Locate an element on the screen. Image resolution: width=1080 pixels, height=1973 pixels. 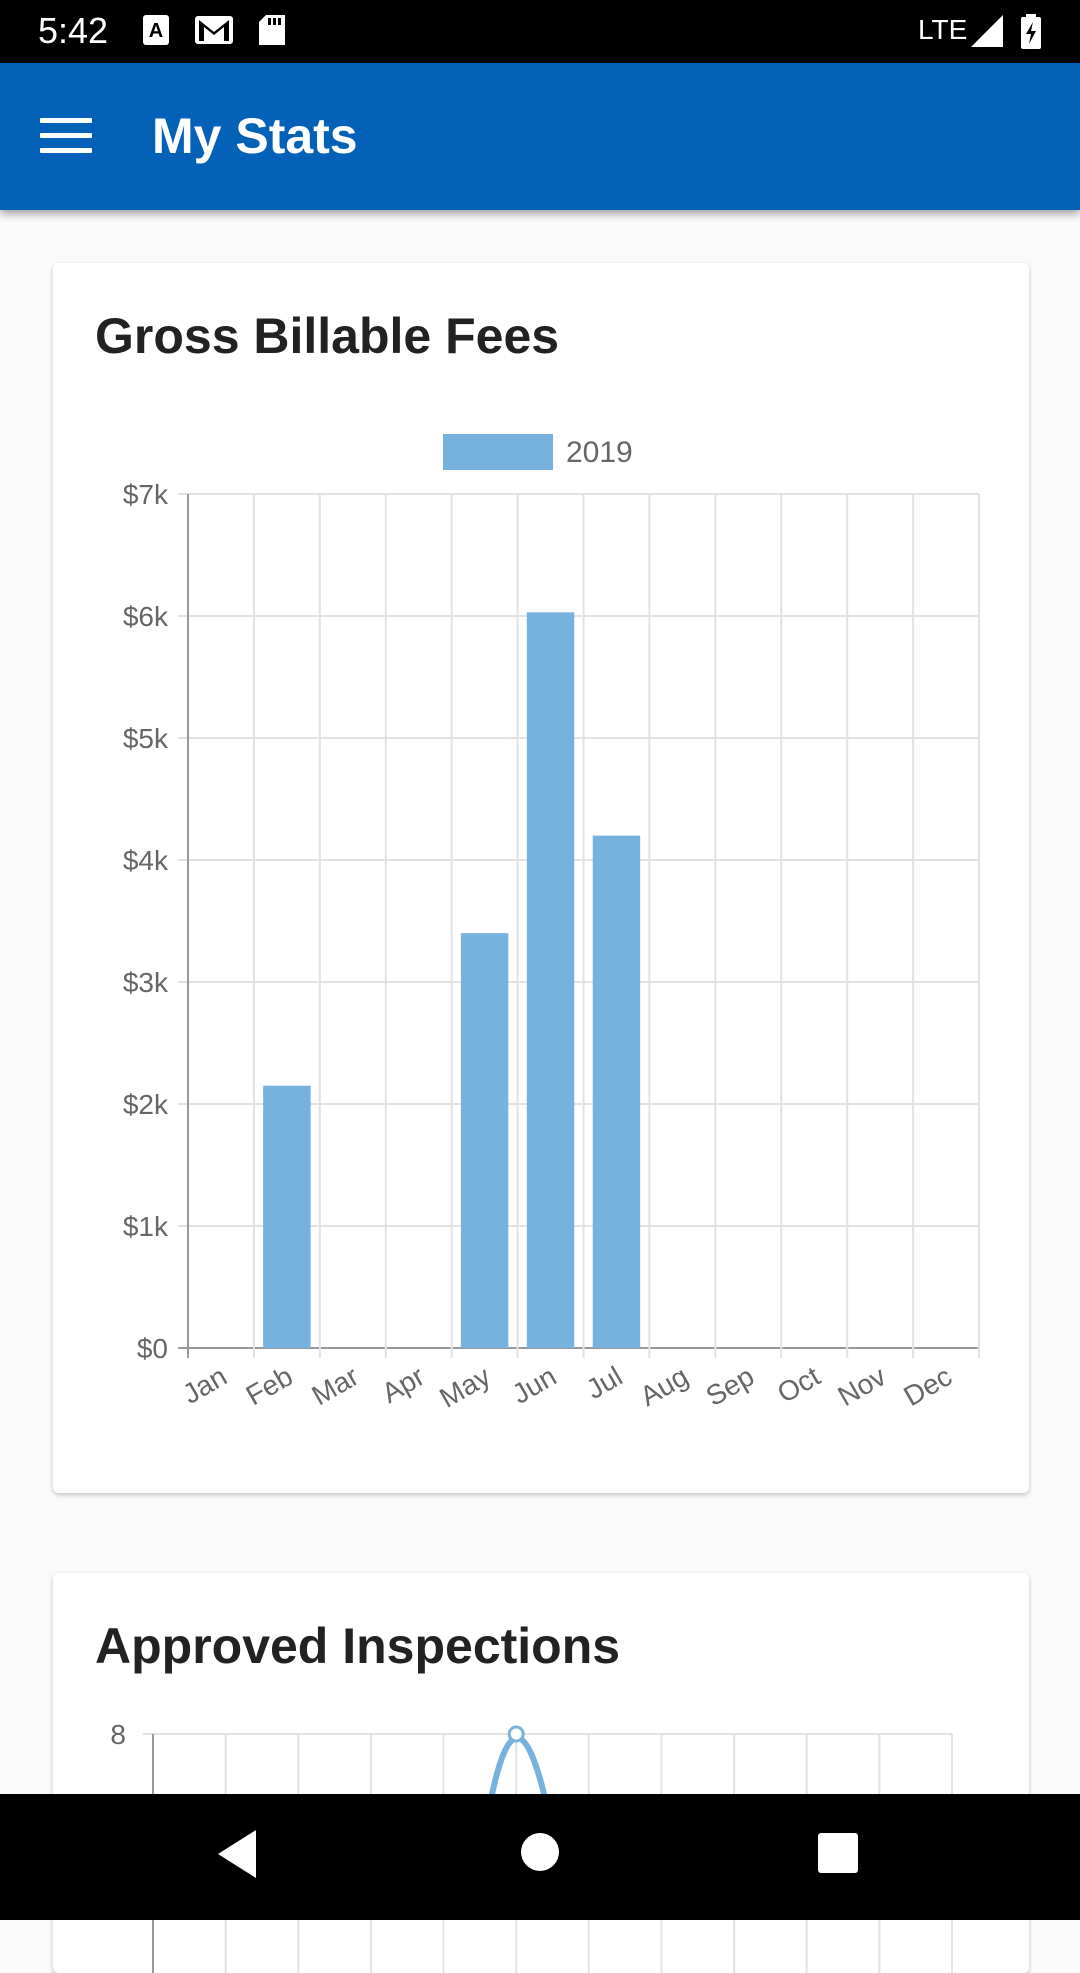
home-icon is located at coordinates (540, 1852).